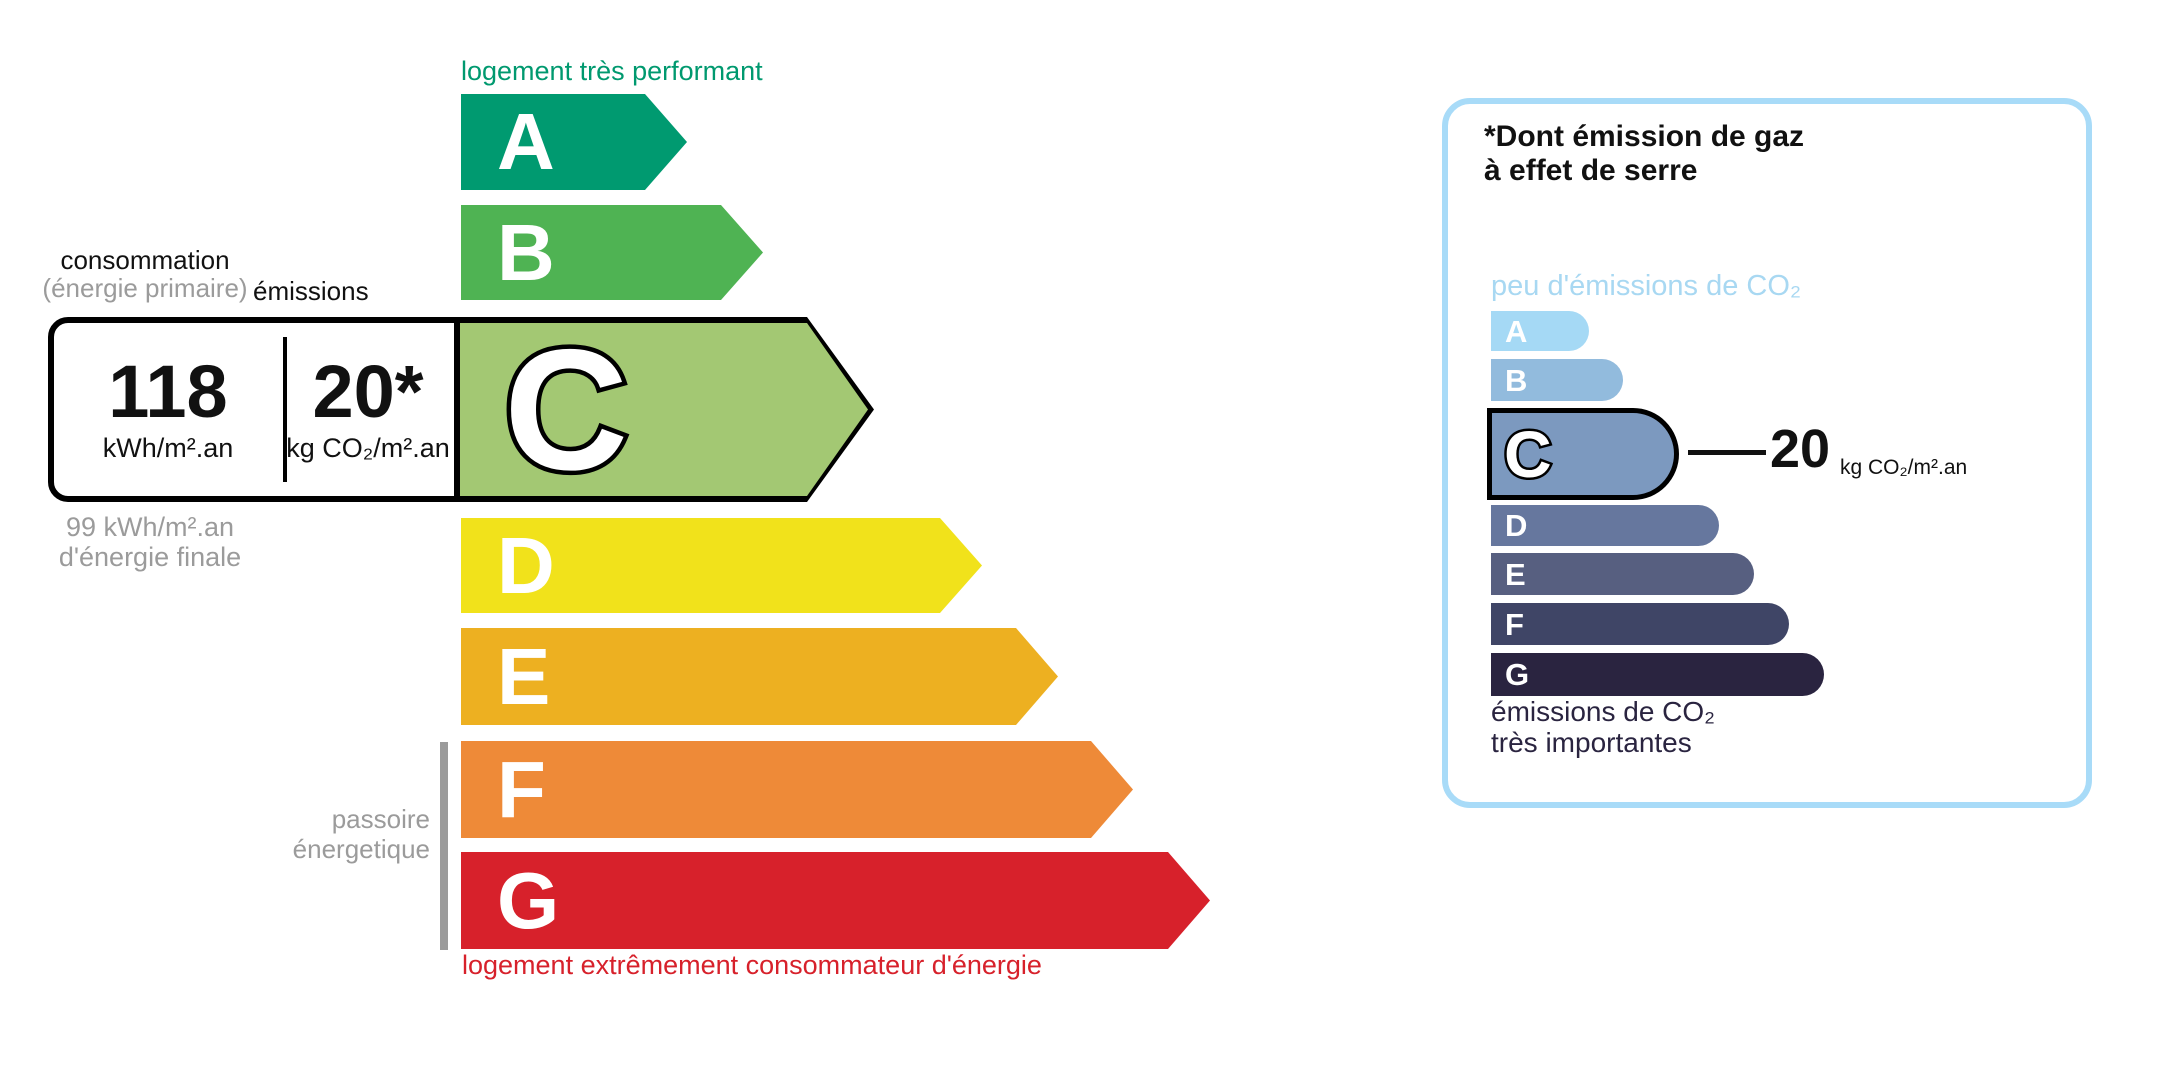 This screenshot has width=2169, height=1079. What do you see at coordinates (168, 391) in the screenshot?
I see `energy-value: 118` at bounding box center [168, 391].